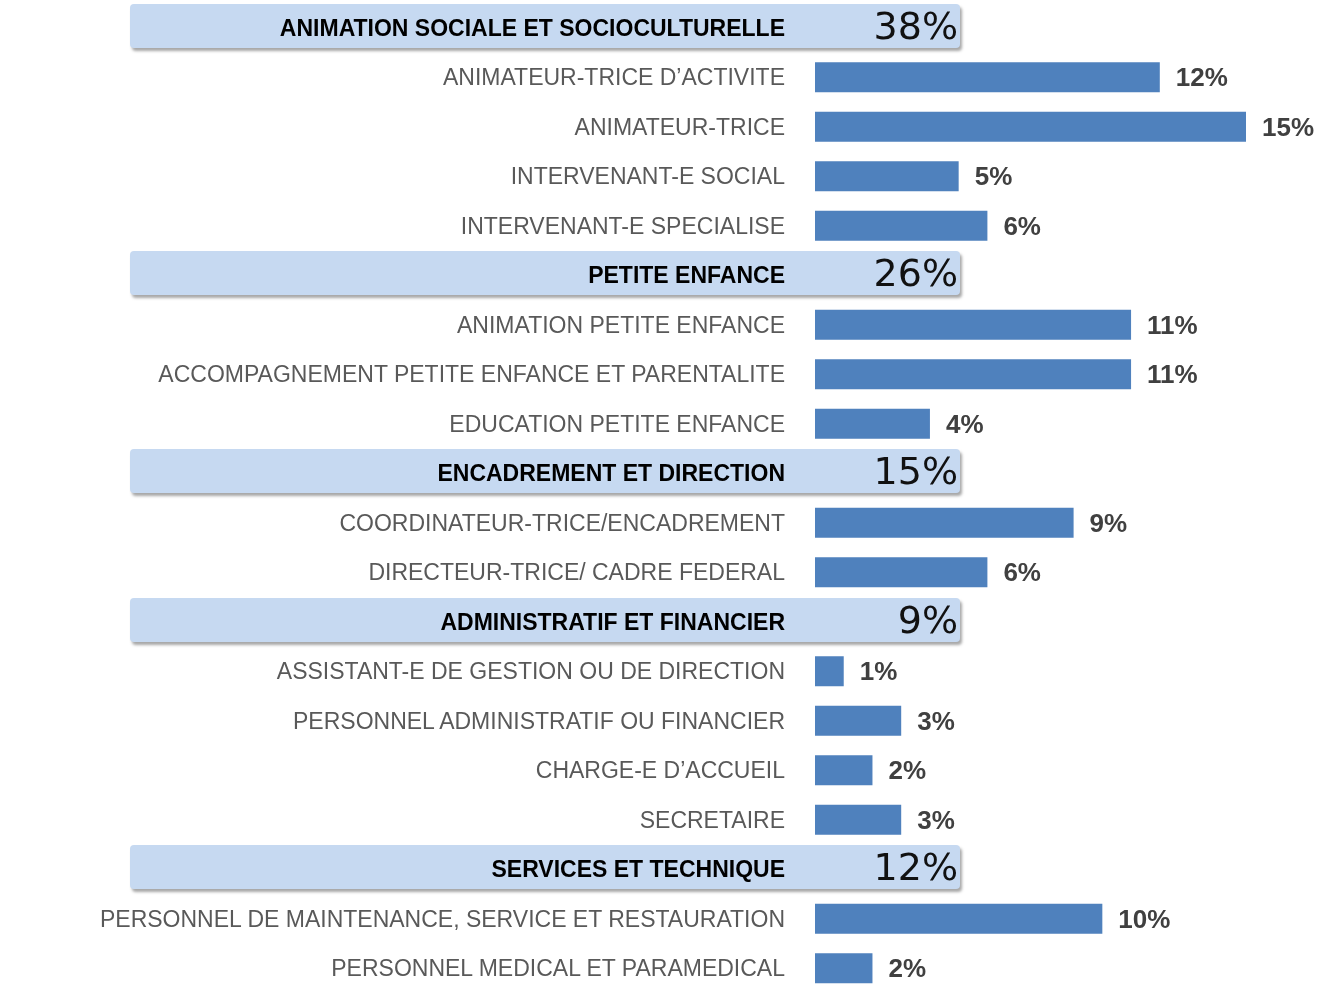 The image size is (1331, 993). Describe the element at coordinates (1144, 918) in the screenshot. I see `data-label: 10%` at that location.